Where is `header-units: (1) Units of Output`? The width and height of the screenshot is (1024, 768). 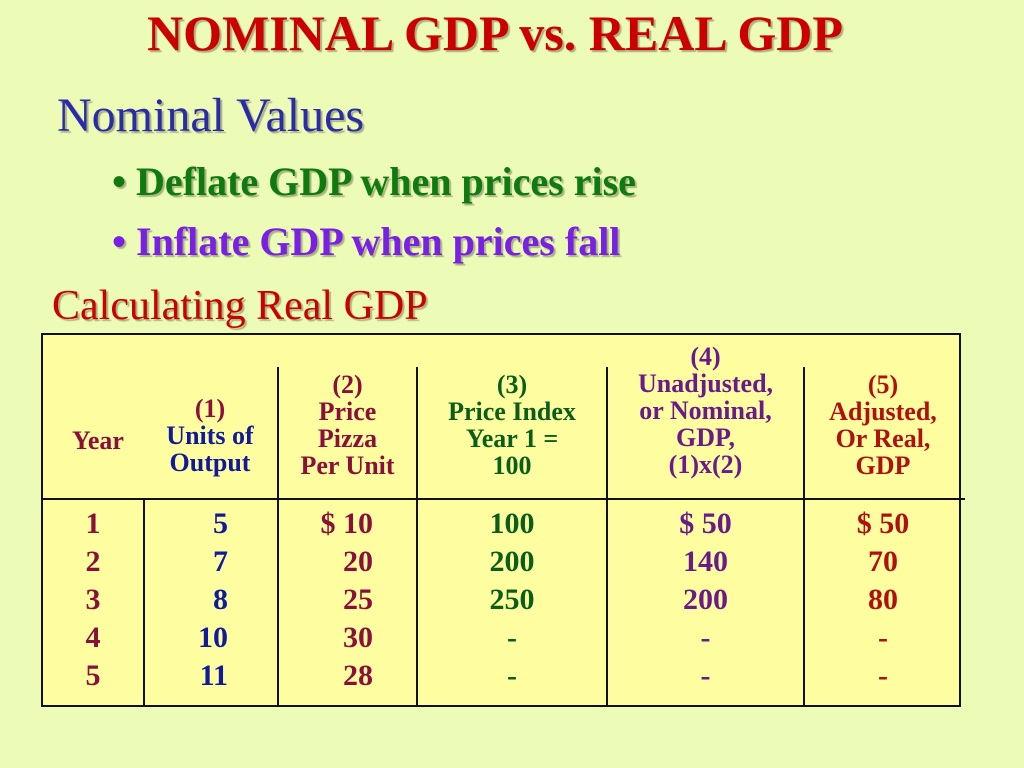 header-units: (1) Units of Output is located at coordinates (210, 435).